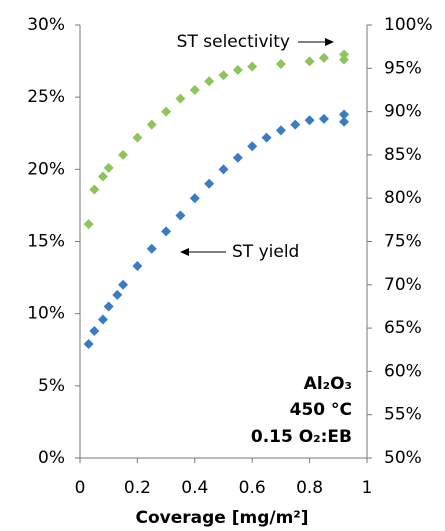 Image resolution: width=445 pixels, height=531 pixels. I want to click on x-tick-label: 0.2, so click(137, 488).